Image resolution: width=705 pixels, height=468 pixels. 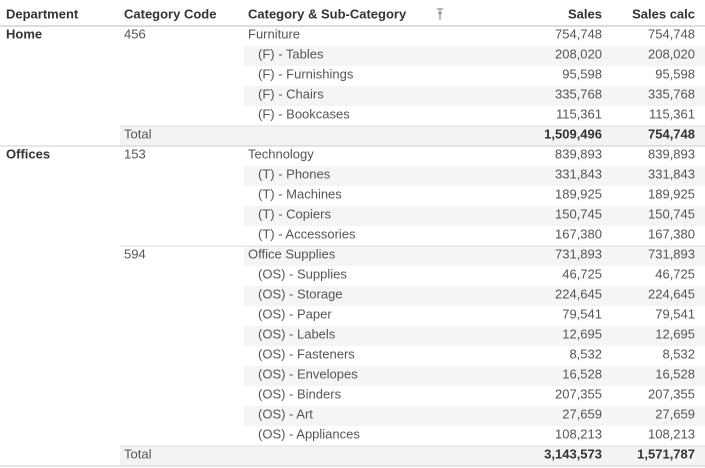 I want to click on category: Office Supplies, so click(x=292, y=253).